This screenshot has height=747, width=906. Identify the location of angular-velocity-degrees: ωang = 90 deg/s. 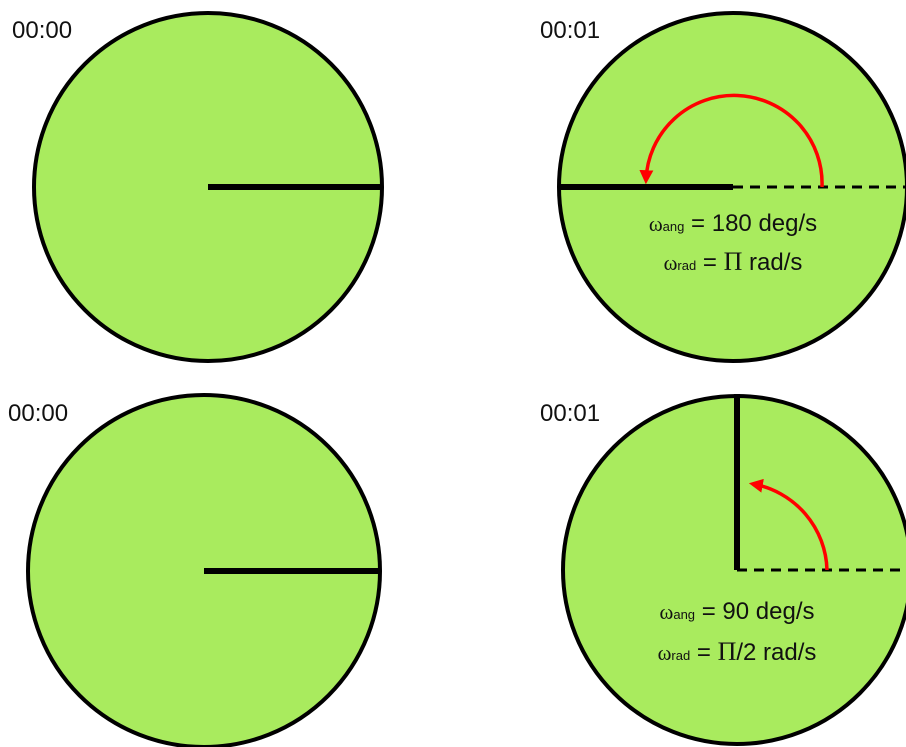
(737, 611).